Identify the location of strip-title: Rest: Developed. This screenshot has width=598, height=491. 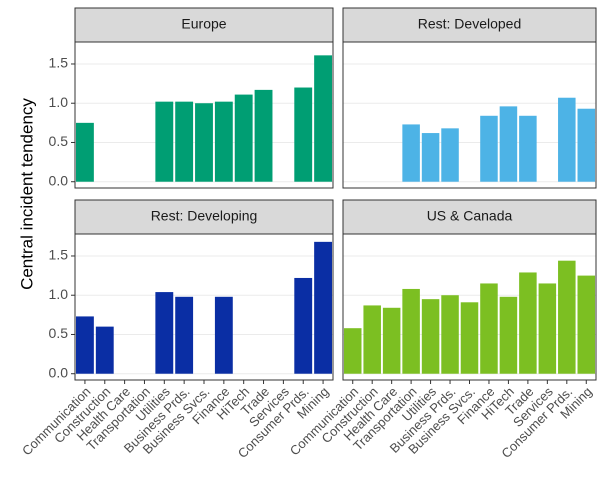
(470, 24).